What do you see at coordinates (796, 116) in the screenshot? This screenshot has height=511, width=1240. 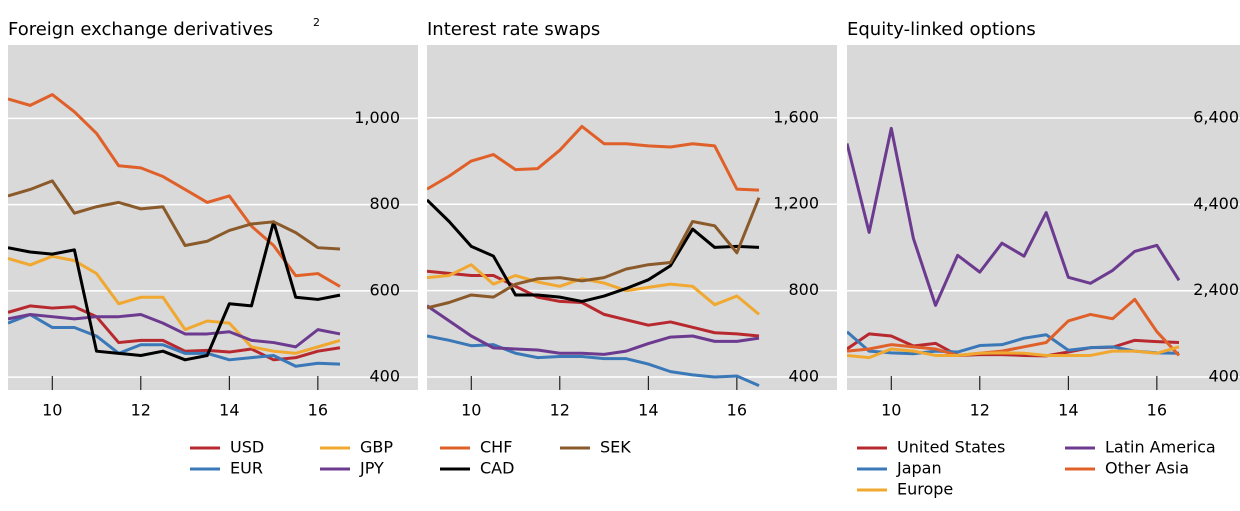 I see `y-tick-label: 1,600` at bounding box center [796, 116].